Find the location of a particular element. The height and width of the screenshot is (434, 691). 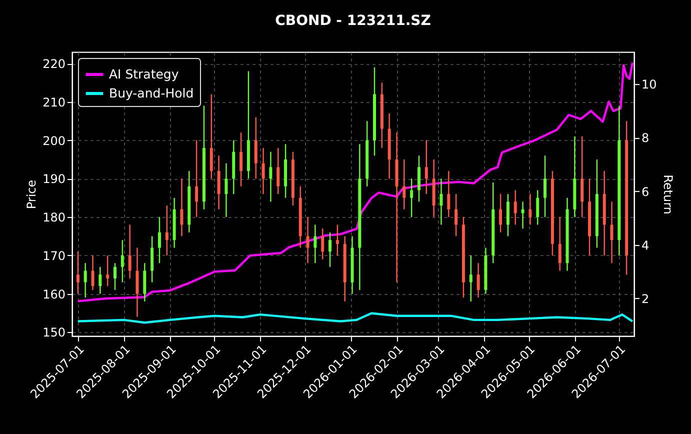

y2-tick-label: 8 is located at coordinates (646, 138).